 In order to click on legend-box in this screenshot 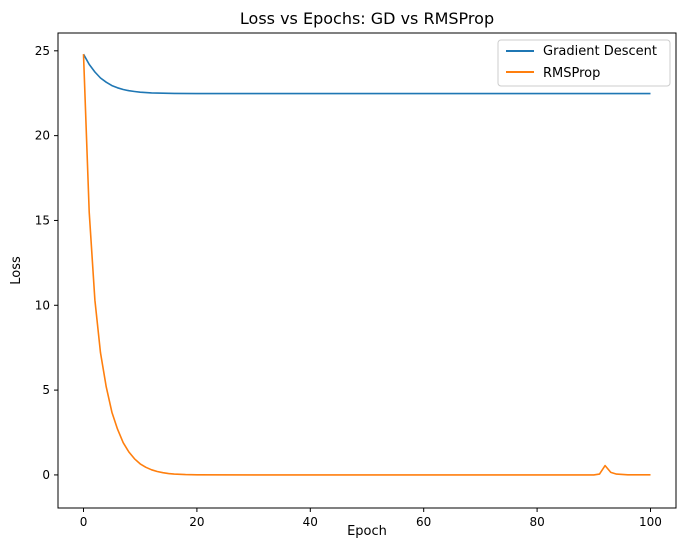, I will do `click(584, 63)`.